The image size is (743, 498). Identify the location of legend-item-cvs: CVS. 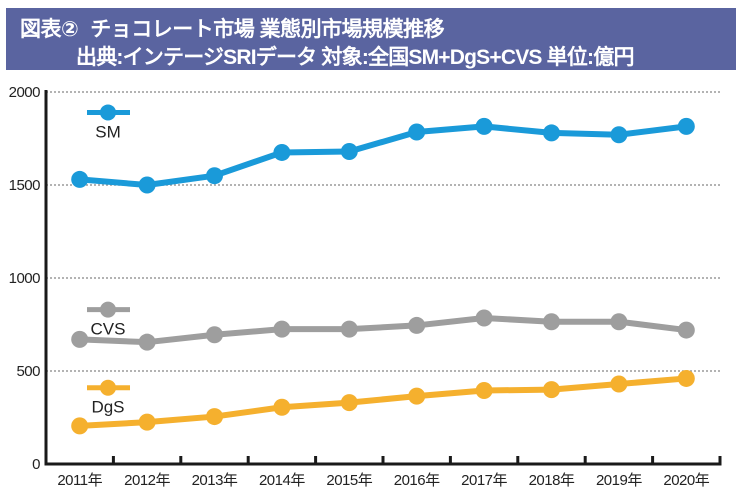
(108, 320).